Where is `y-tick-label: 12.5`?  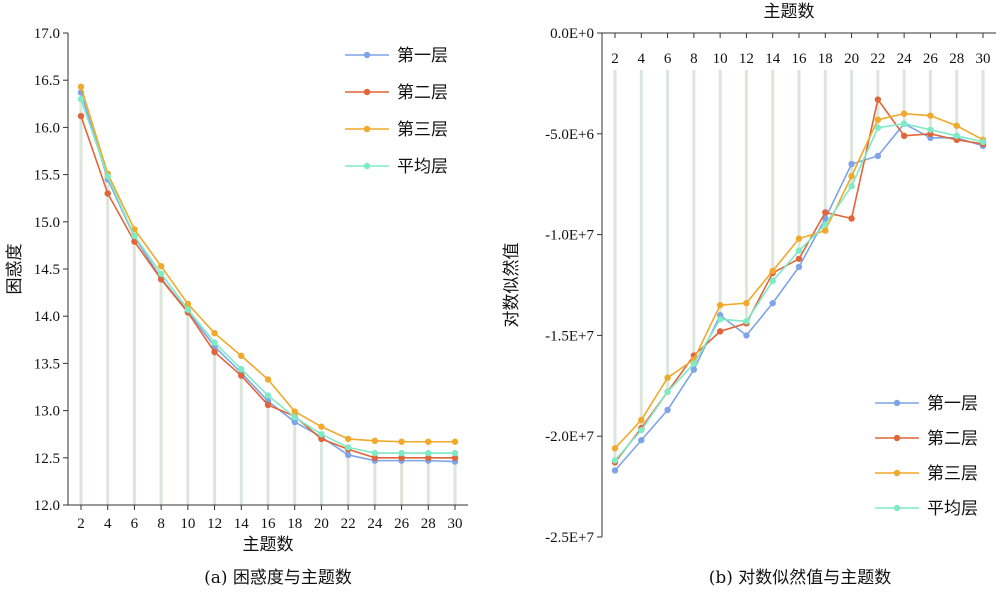 y-tick-label: 12.5 is located at coordinates (47, 459).